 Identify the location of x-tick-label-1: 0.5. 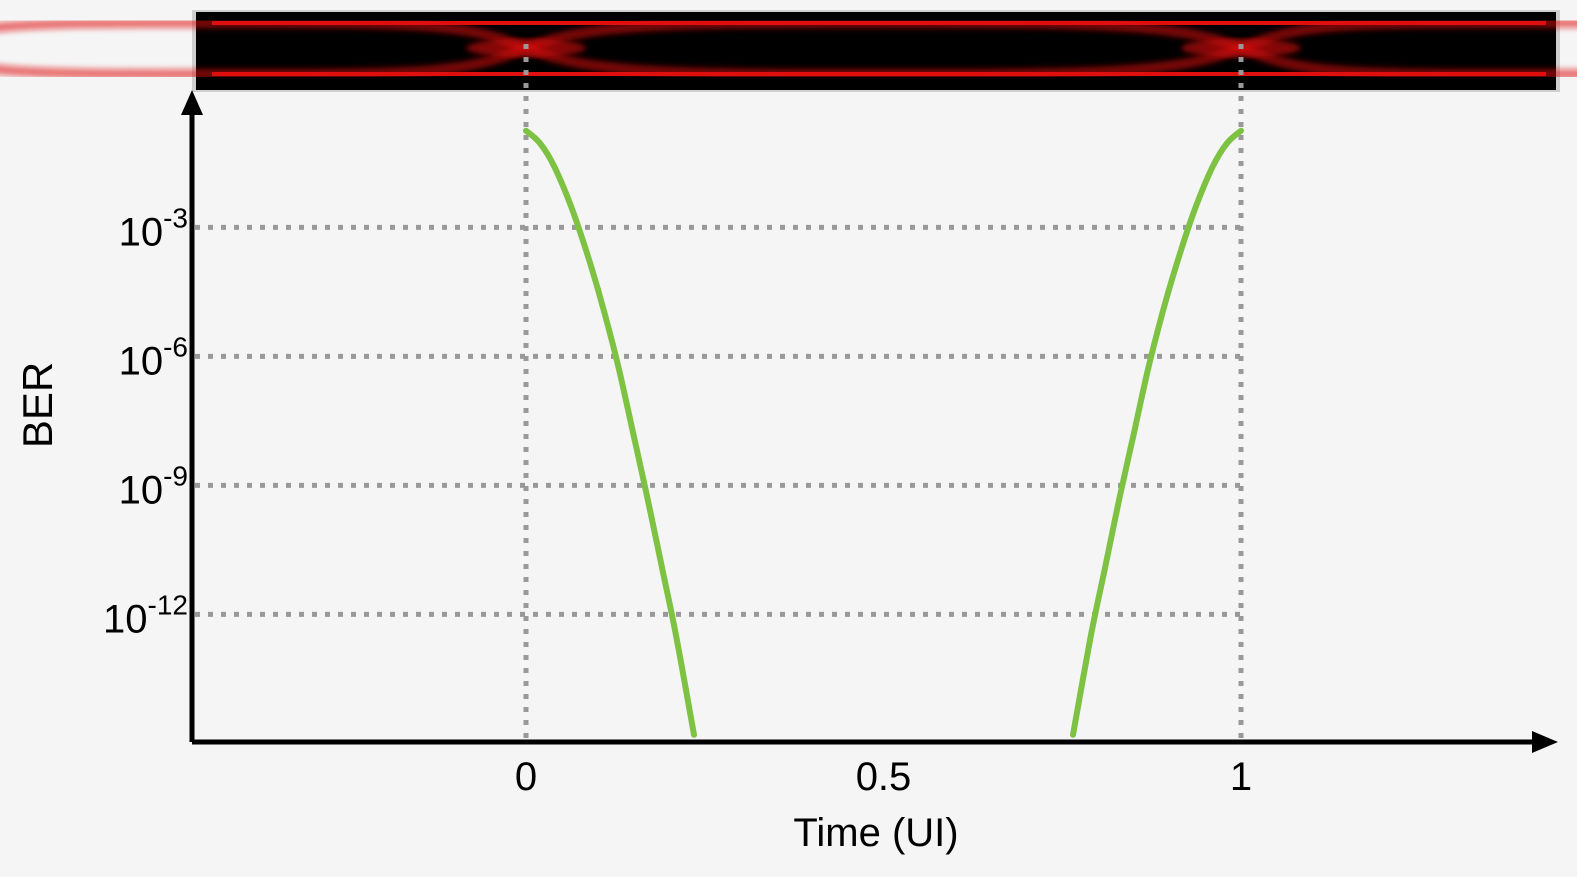
(884, 777).